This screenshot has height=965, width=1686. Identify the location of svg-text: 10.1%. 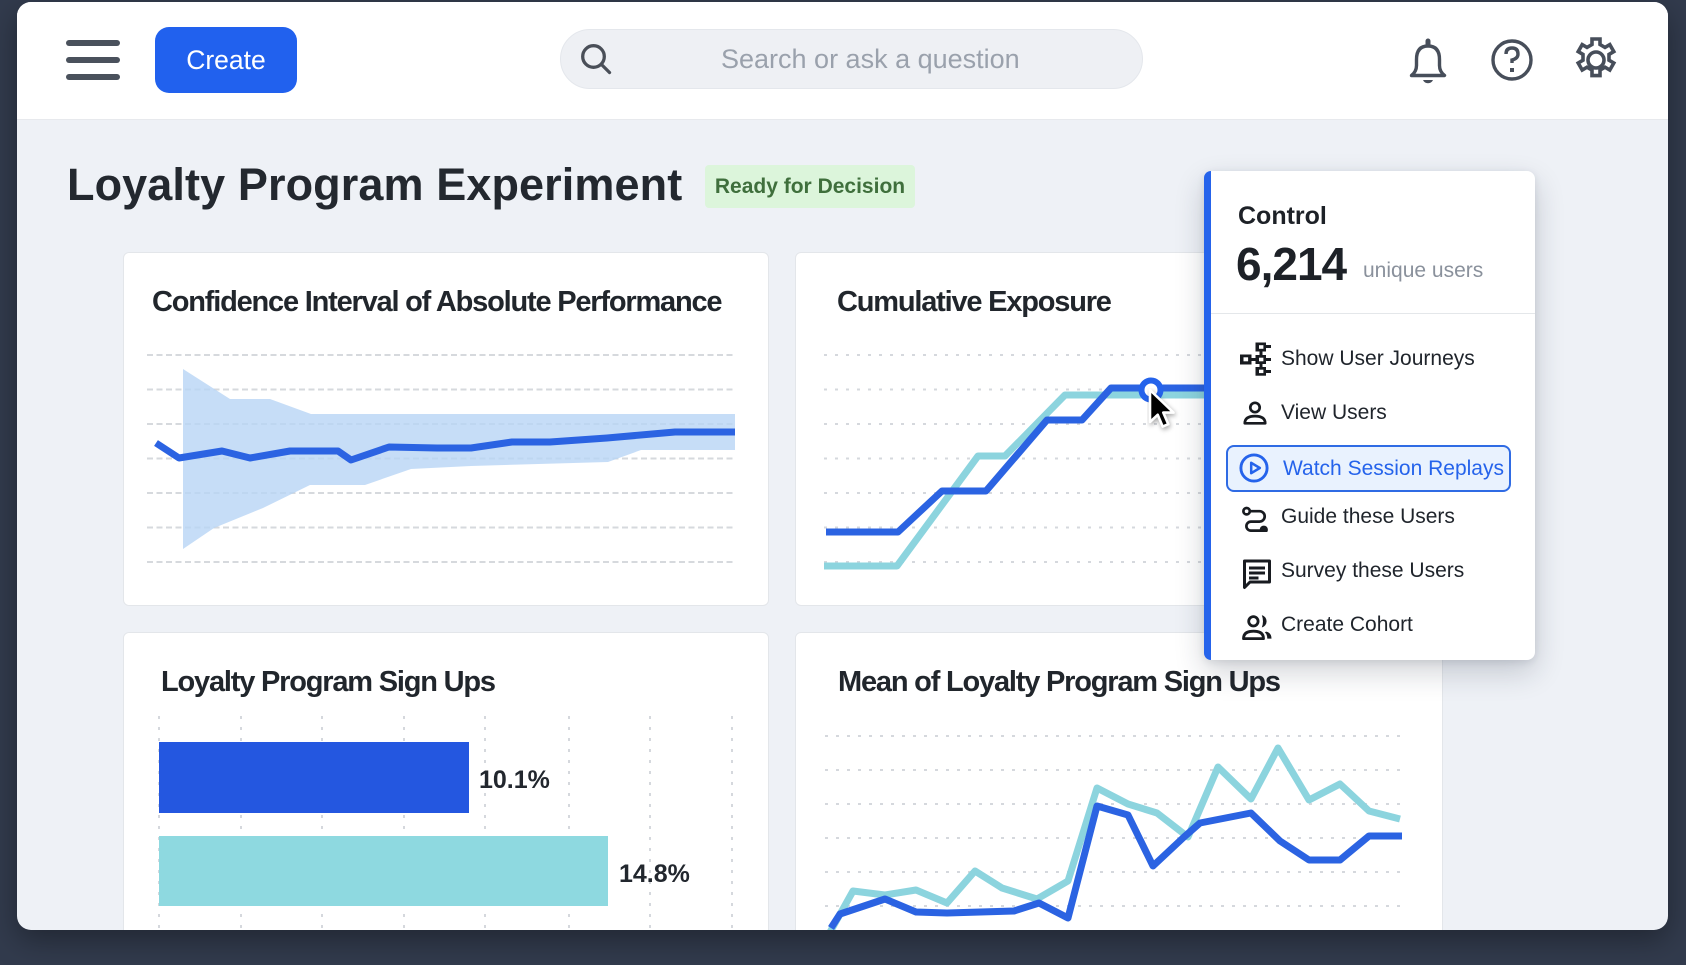
(514, 780).